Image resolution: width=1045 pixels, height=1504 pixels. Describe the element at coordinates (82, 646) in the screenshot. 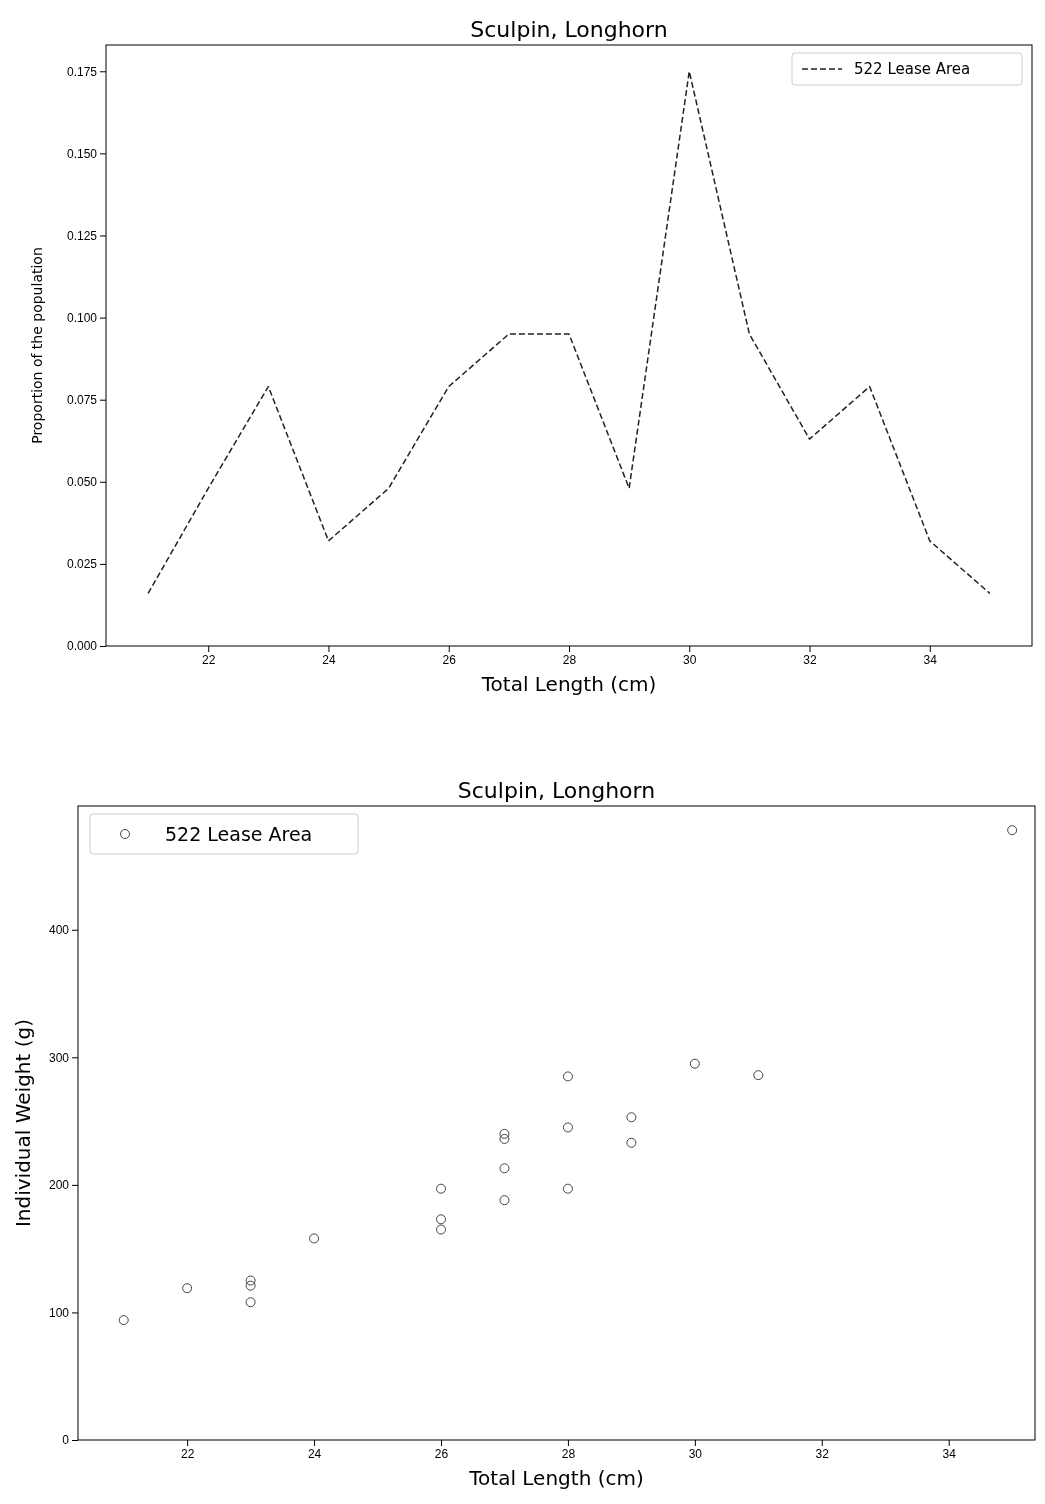

I see `y-tick-label: 0.000` at that location.